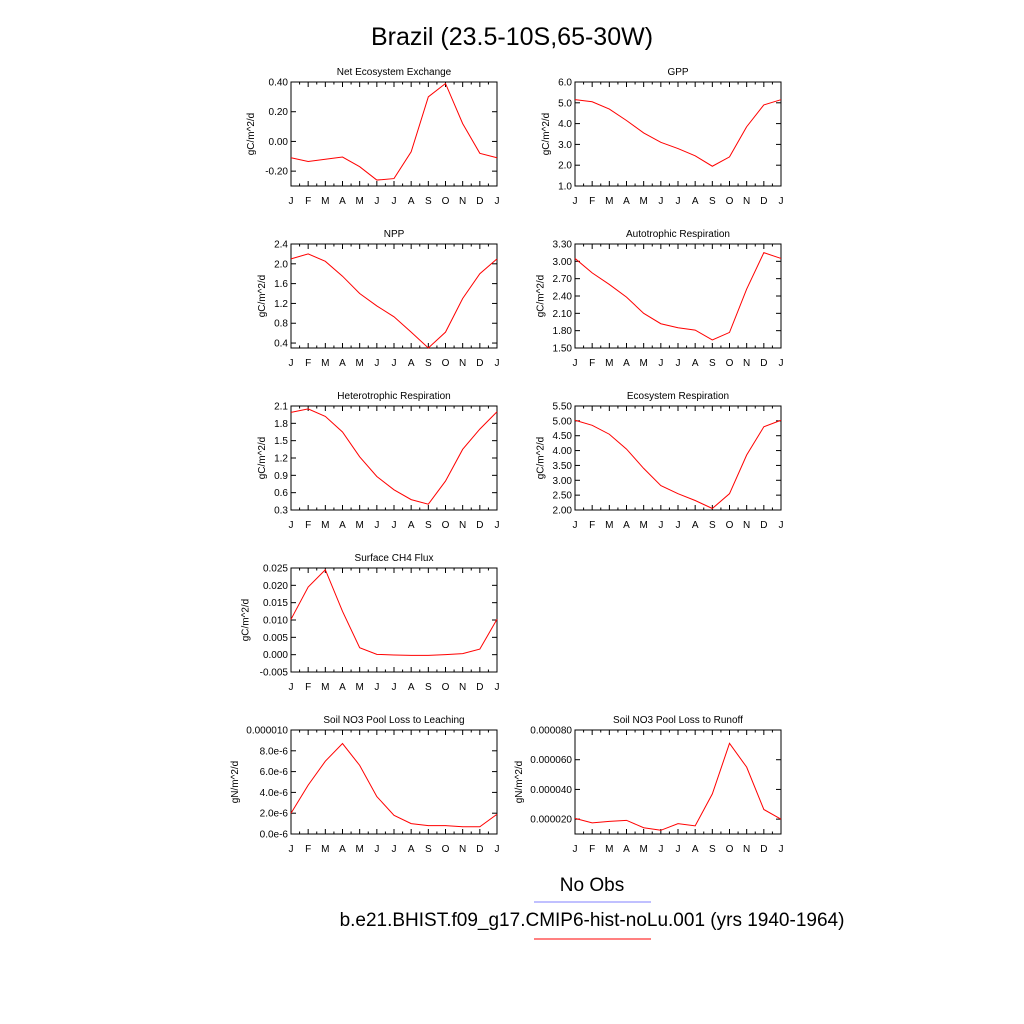 Image resolution: width=1024 pixels, height=1024 pixels. I want to click on panel-title: Heterotrophic Respiration, so click(393, 396).